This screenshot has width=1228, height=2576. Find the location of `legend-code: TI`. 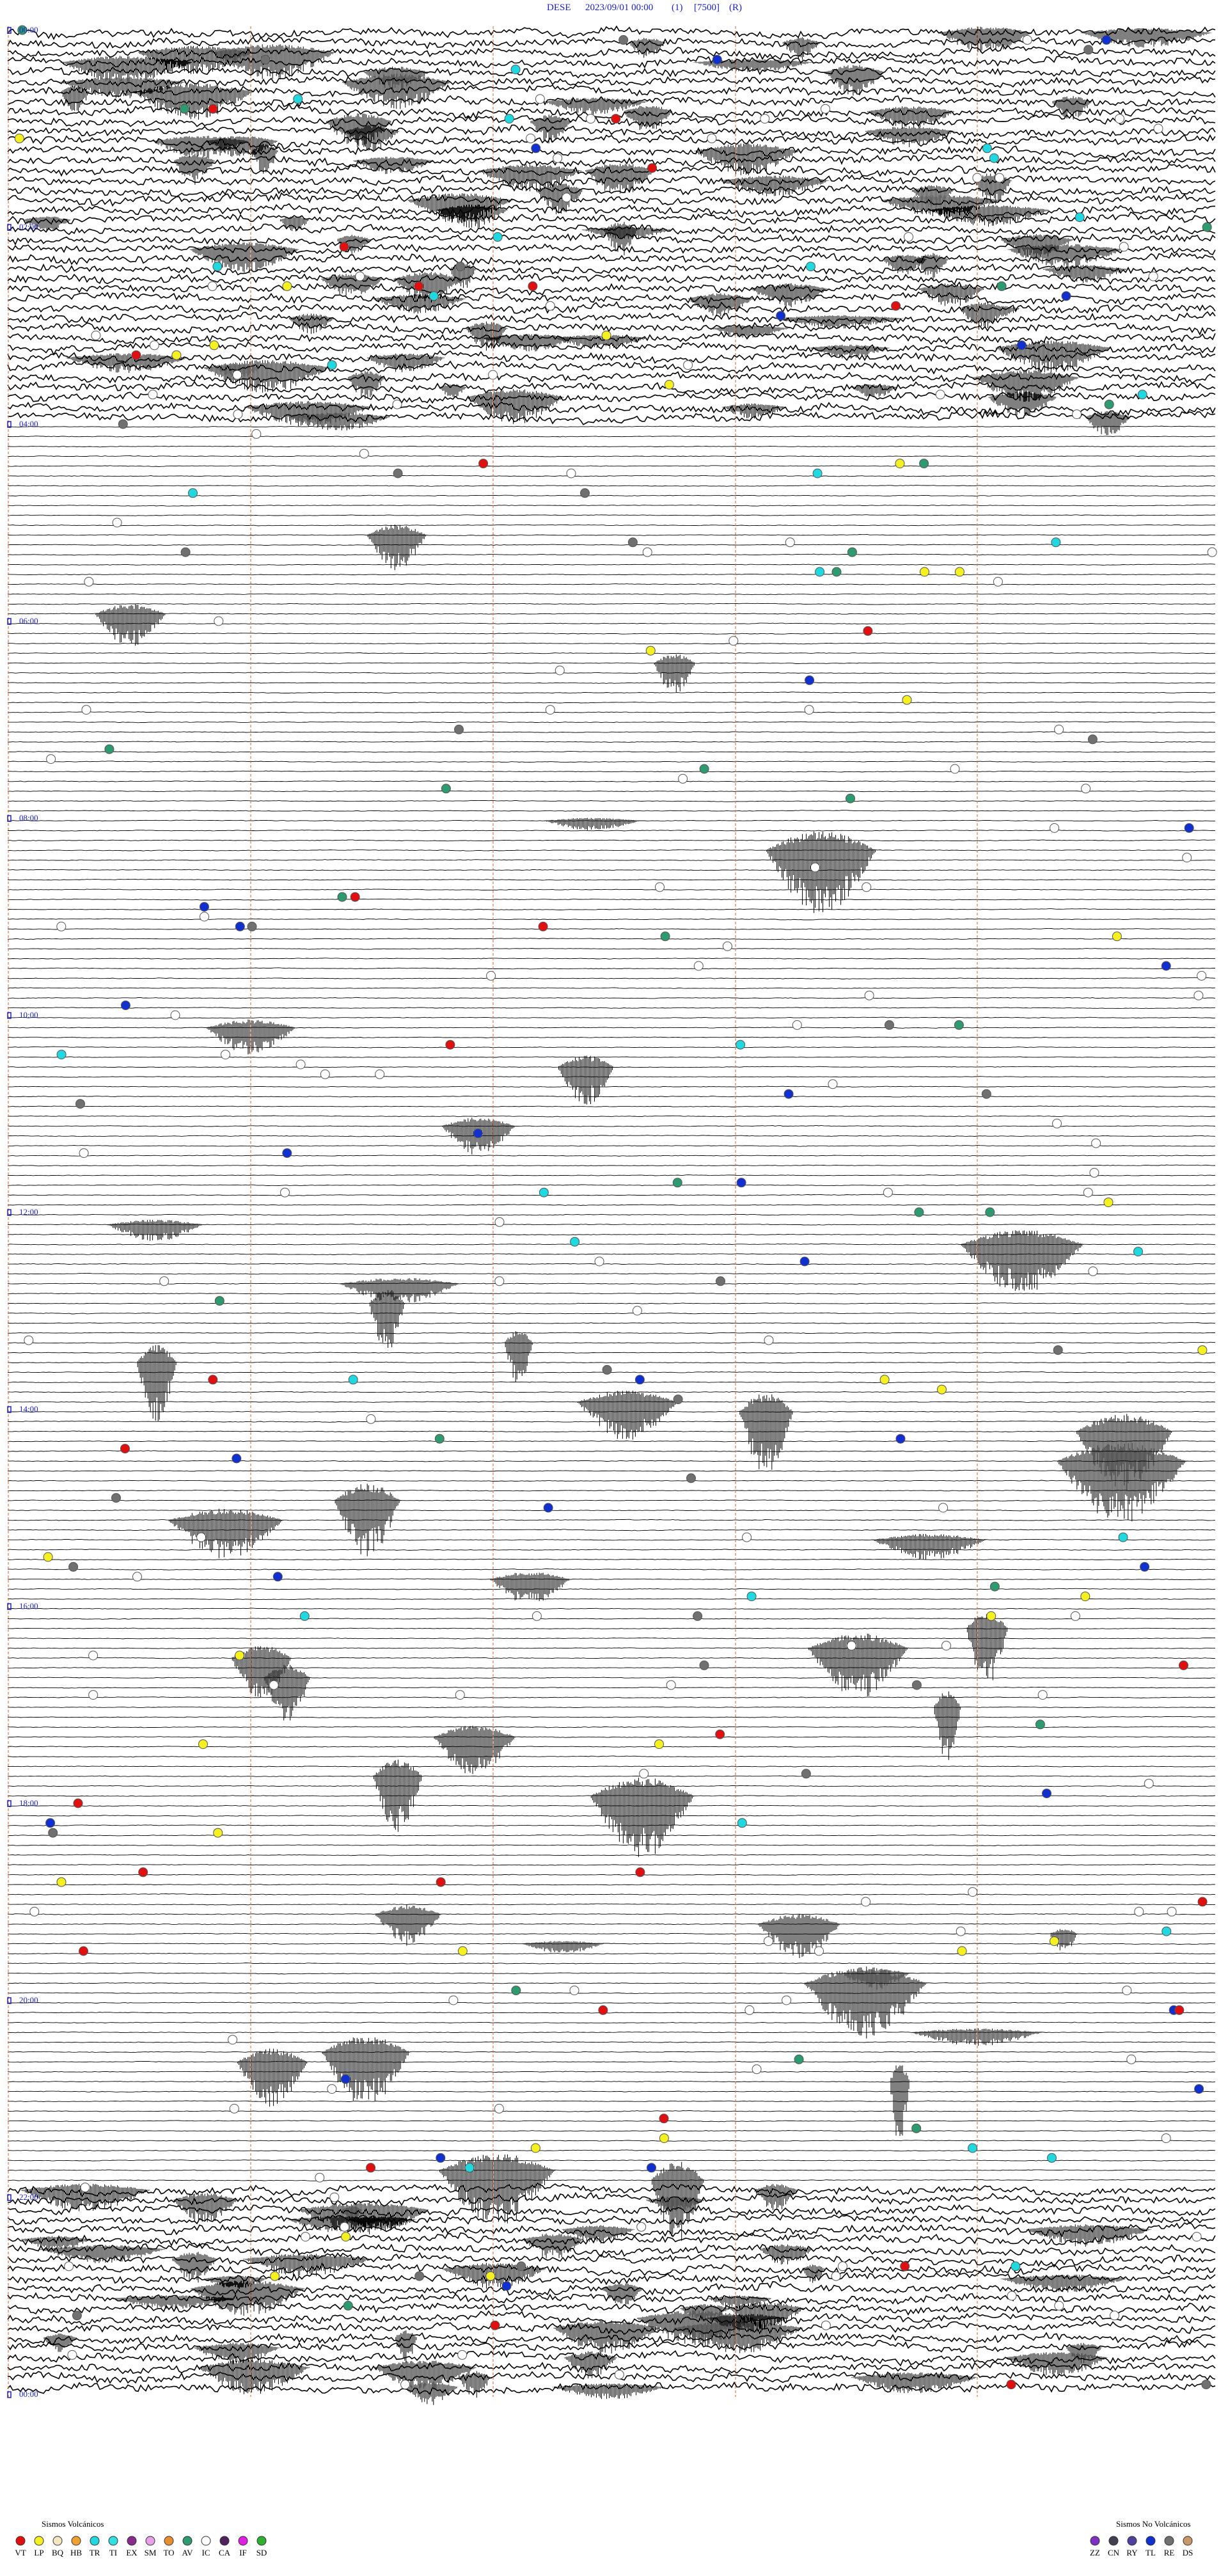

legend-code: TI is located at coordinates (113, 2552).